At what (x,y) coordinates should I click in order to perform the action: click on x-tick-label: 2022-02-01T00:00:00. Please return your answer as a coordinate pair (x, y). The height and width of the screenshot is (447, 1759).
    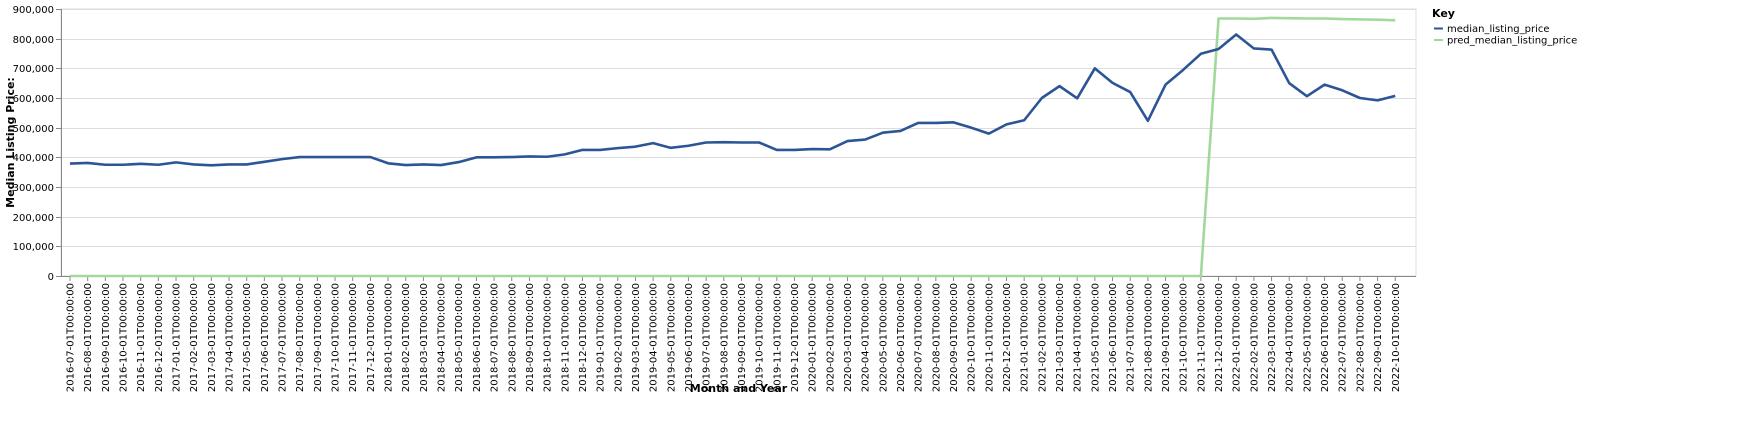
    Looking at the image, I should click on (1254, 337).